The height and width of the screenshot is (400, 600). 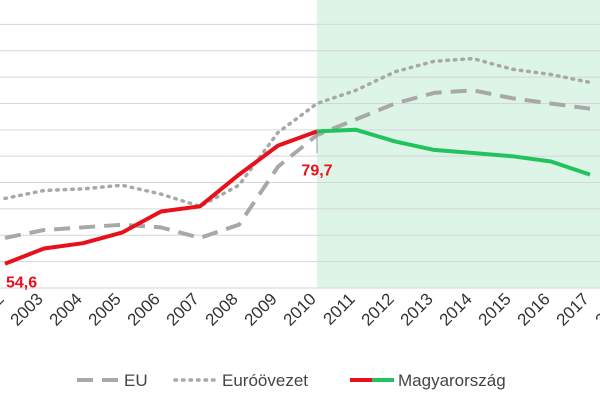 I want to click on legend-label-eurozone: Euróövezet, so click(x=265, y=380).